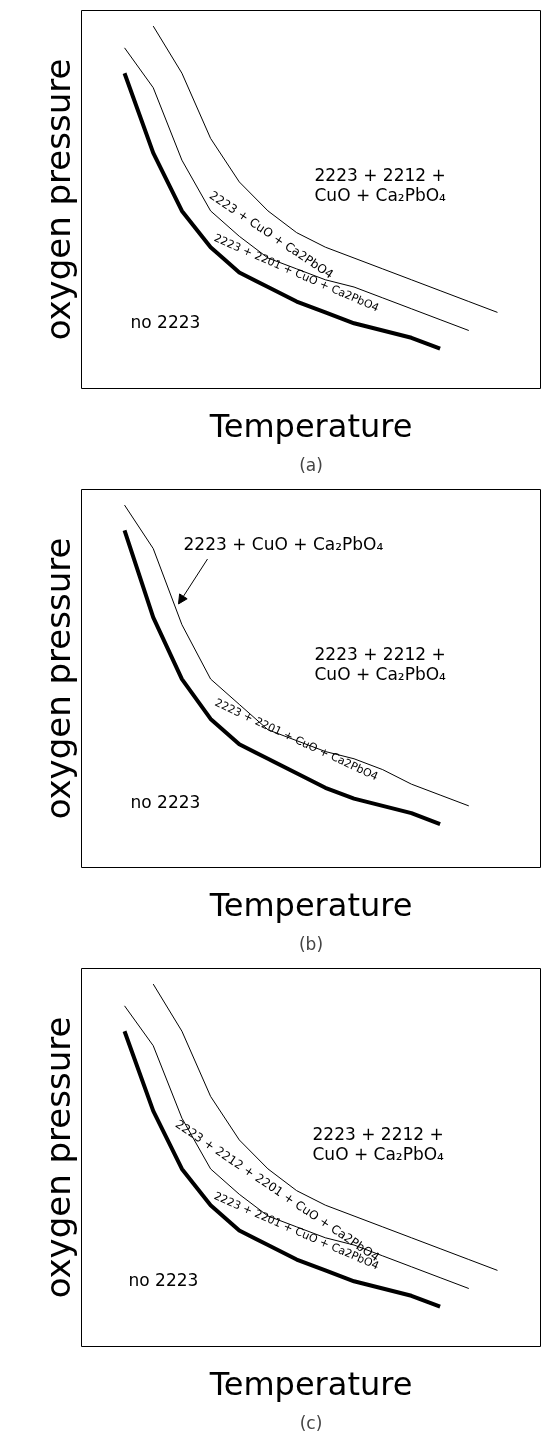 Image resolution: width=544 pixels, height=1439 pixels. What do you see at coordinates (311, 943) in the screenshot?
I see `text: (b)` at bounding box center [311, 943].